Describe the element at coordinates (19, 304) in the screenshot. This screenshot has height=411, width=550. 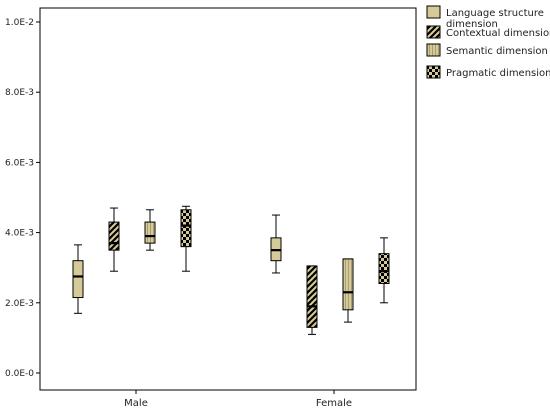
I see `y-tick-label: 2.0E-3` at that location.